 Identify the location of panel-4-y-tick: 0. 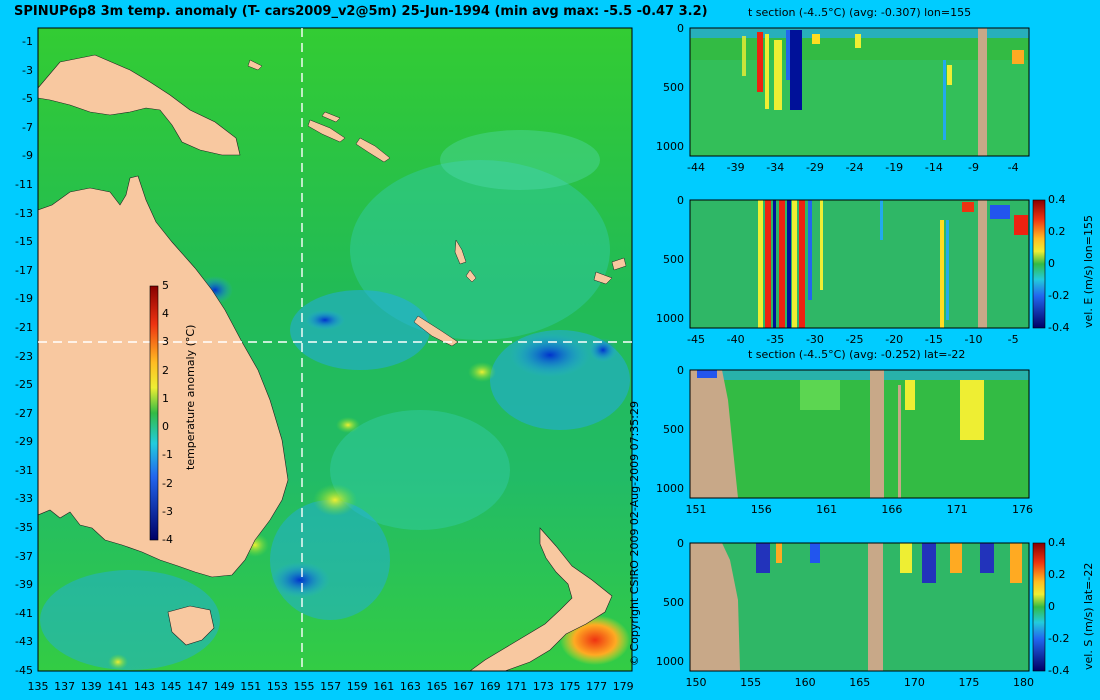
(680, 543).